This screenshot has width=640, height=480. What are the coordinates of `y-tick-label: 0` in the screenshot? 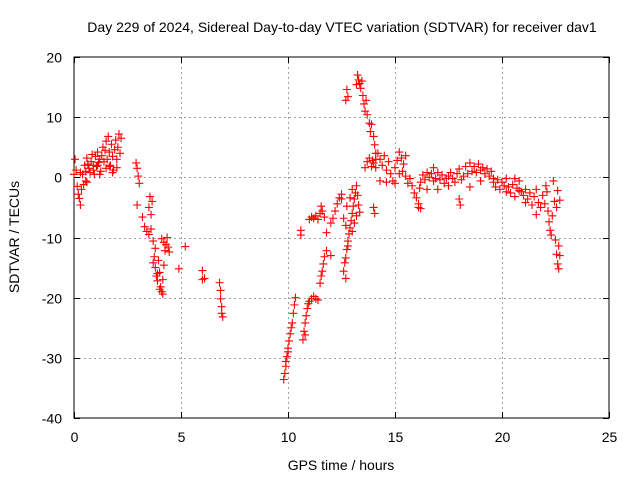 It's located at (58, 178).